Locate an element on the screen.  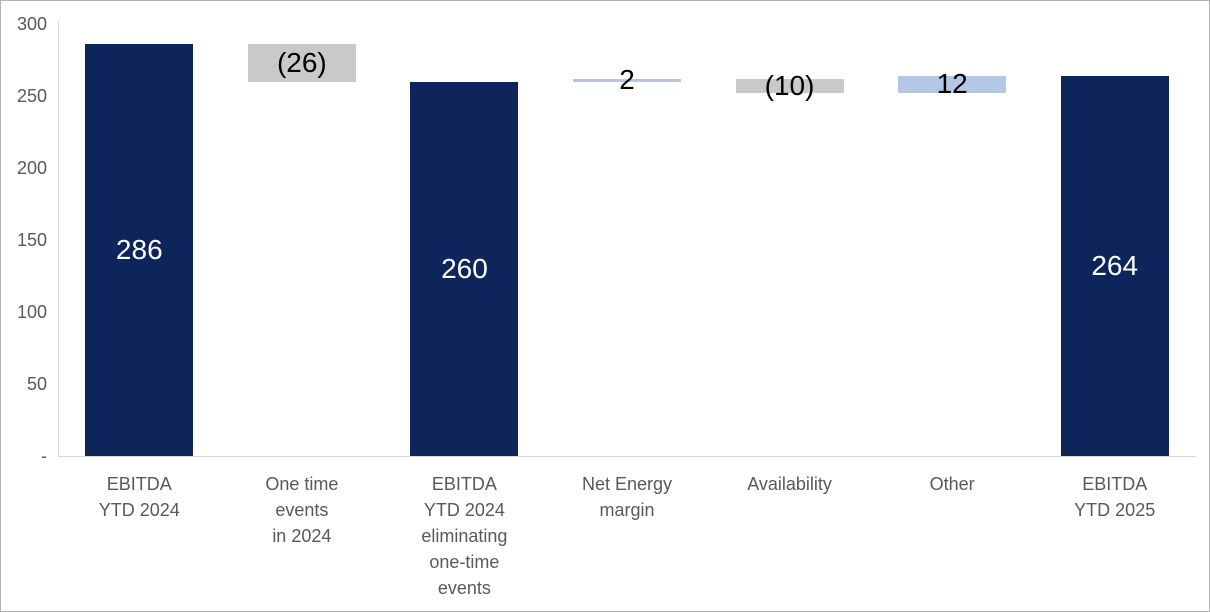
y-tick-label: 150 is located at coordinates (31, 240).